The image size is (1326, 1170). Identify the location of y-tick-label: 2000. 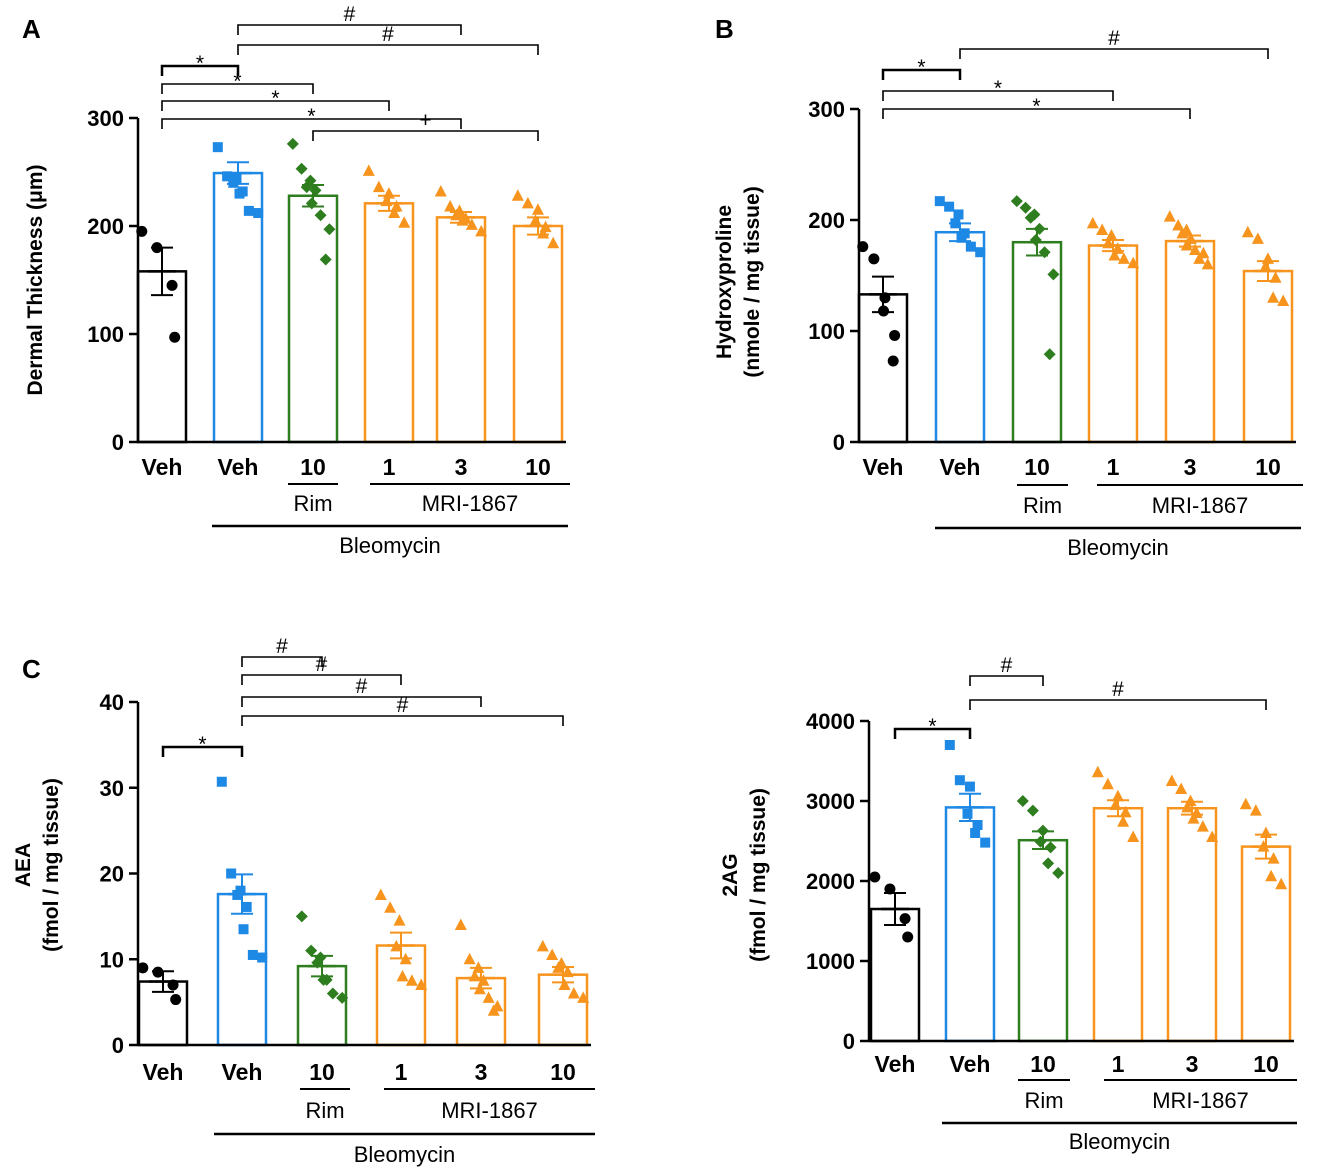
(830, 881).